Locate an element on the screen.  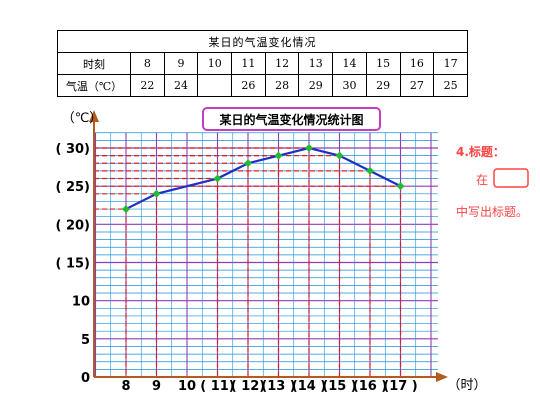
y-tick-label: ( 30) is located at coordinates (73, 149).